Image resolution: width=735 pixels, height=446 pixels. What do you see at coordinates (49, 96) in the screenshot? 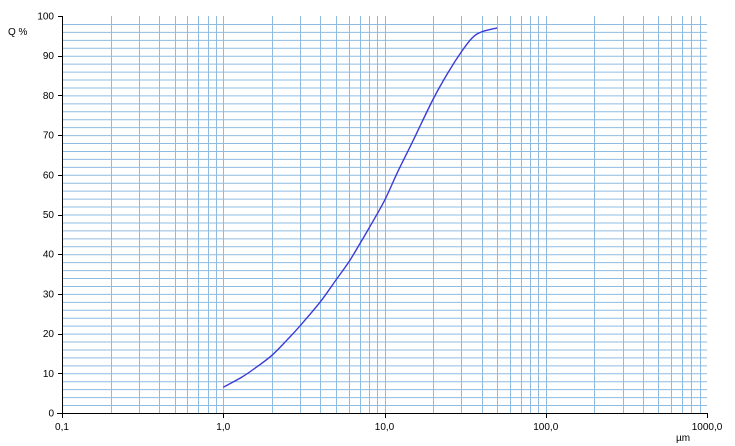
I see `y-tick-label: 80` at bounding box center [49, 96].